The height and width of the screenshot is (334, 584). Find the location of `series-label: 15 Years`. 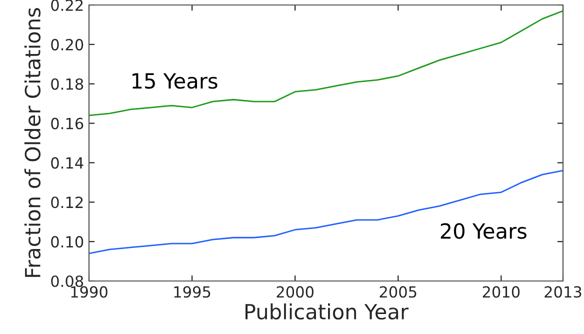

series-label: 15 Years is located at coordinates (175, 81).